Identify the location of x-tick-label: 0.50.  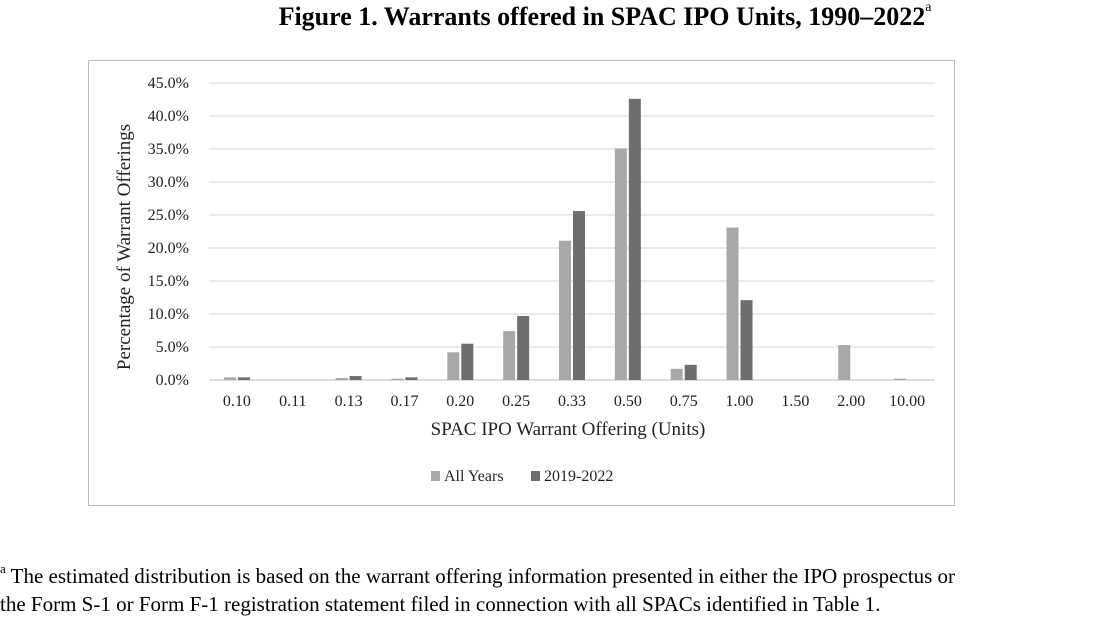
(628, 401).